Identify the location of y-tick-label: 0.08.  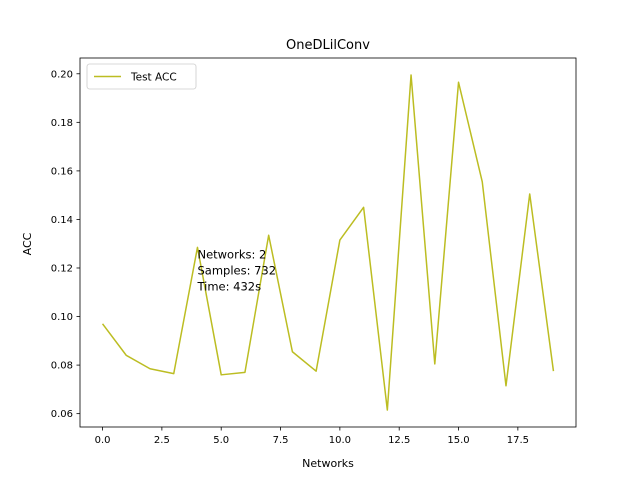
(62, 366).